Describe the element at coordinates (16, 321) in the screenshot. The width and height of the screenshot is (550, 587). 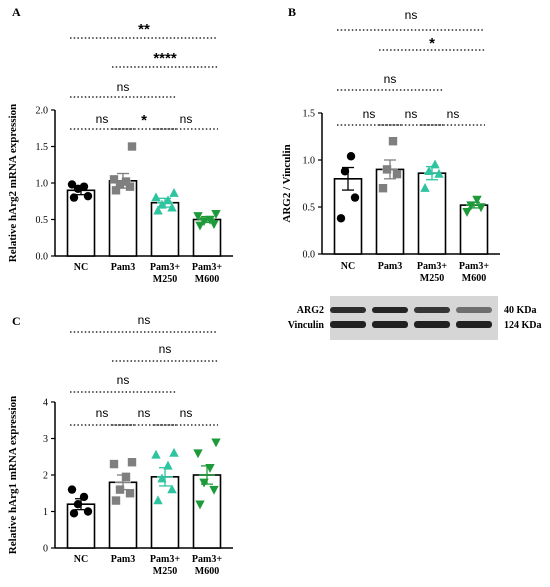
I see `panel-letter: C` at that location.